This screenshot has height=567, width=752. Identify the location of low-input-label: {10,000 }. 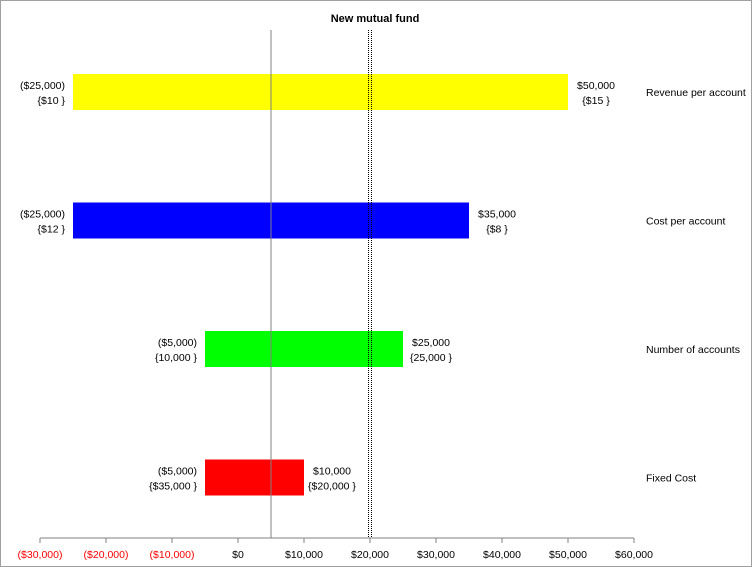
(176, 358).